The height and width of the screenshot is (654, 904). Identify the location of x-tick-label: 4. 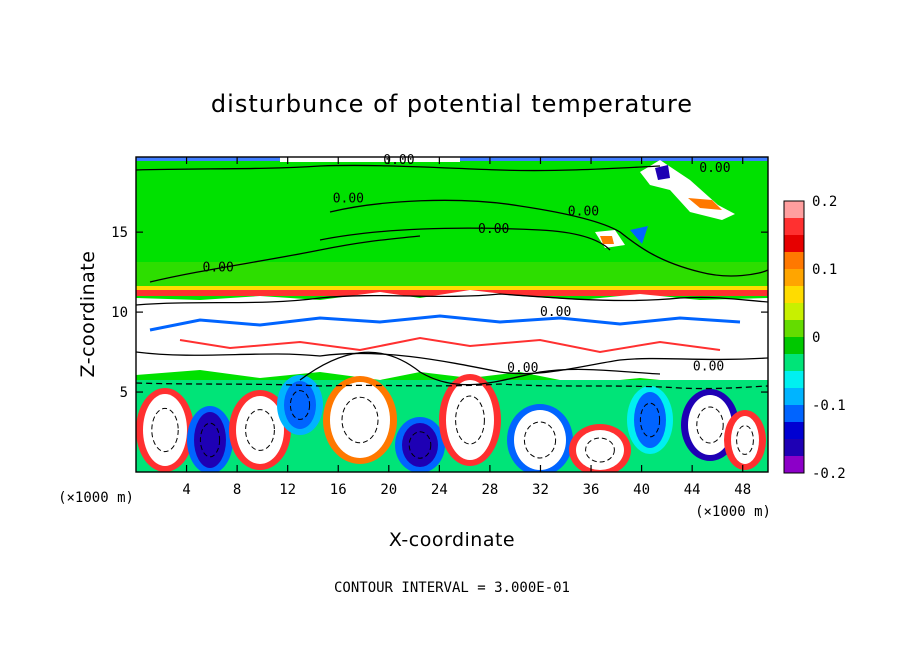
(186, 490).